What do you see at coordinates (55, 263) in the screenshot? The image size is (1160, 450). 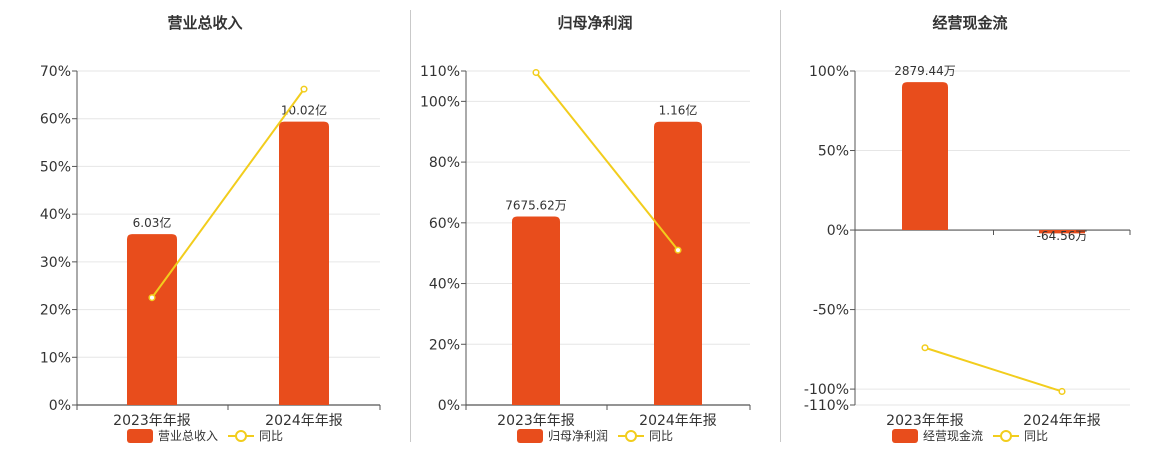 I see `y-tick-label: 30%` at bounding box center [55, 263].